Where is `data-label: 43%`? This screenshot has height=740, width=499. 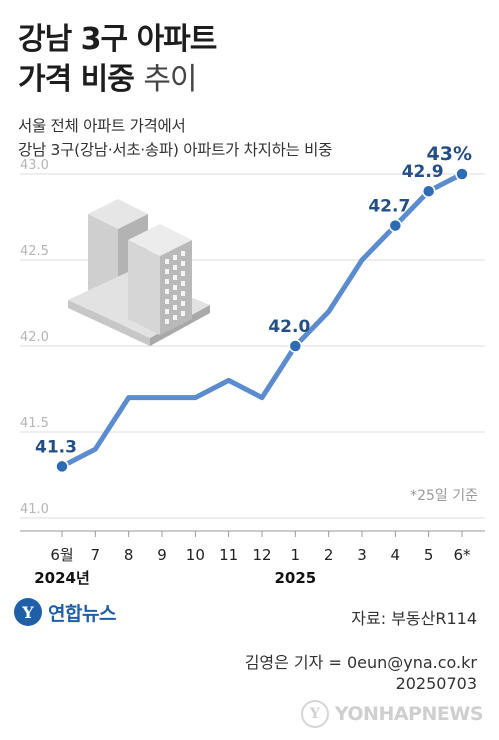
data-label: 43% is located at coordinates (449, 154).